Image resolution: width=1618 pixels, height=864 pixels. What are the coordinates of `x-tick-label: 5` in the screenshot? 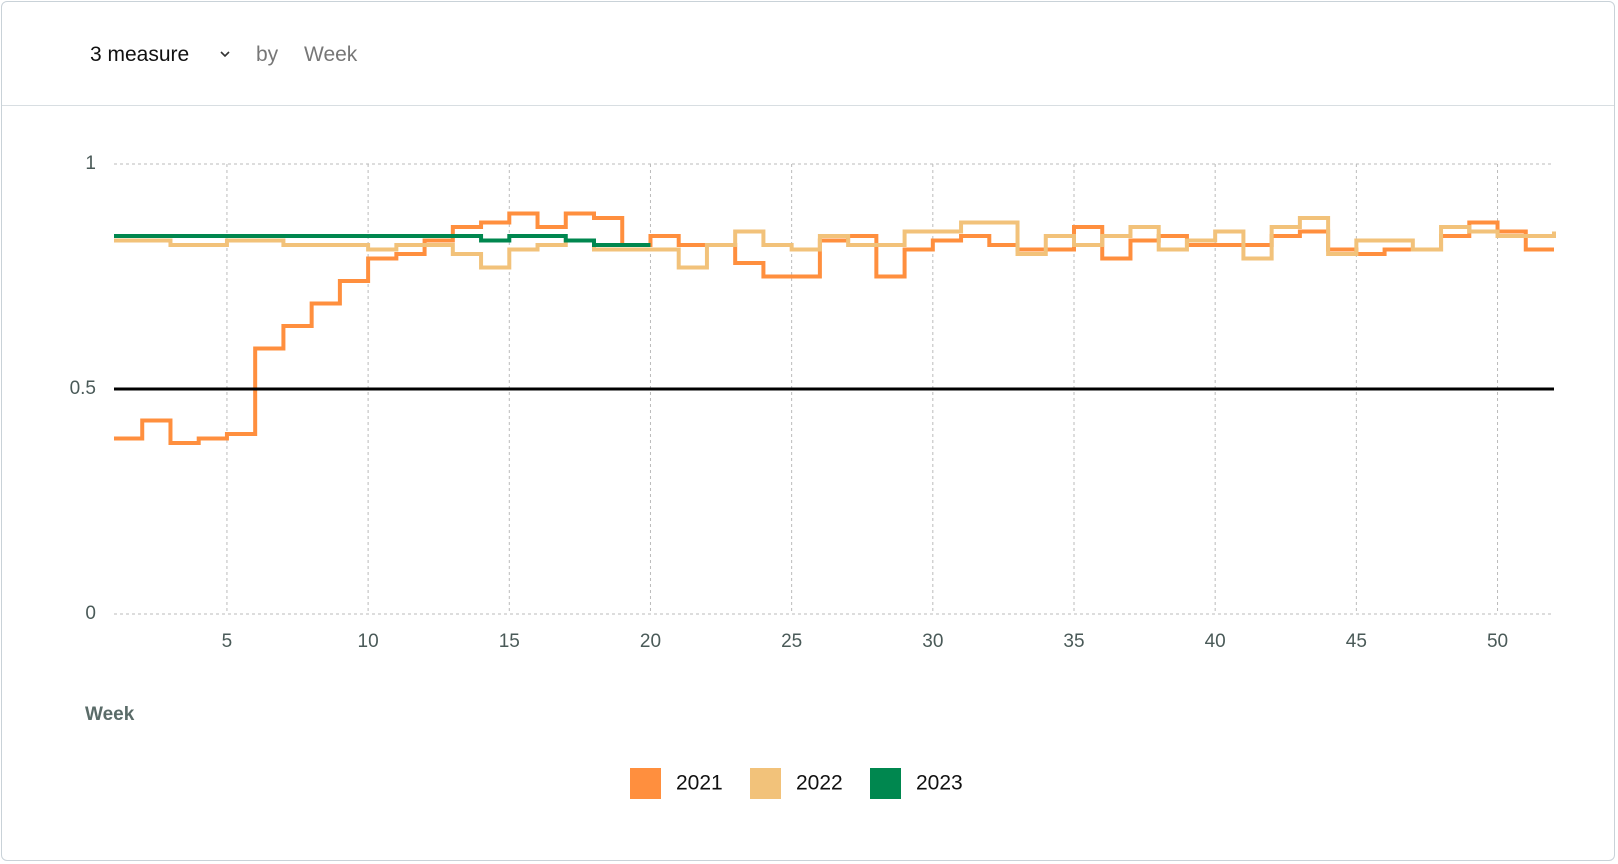 It's located at (227, 641).